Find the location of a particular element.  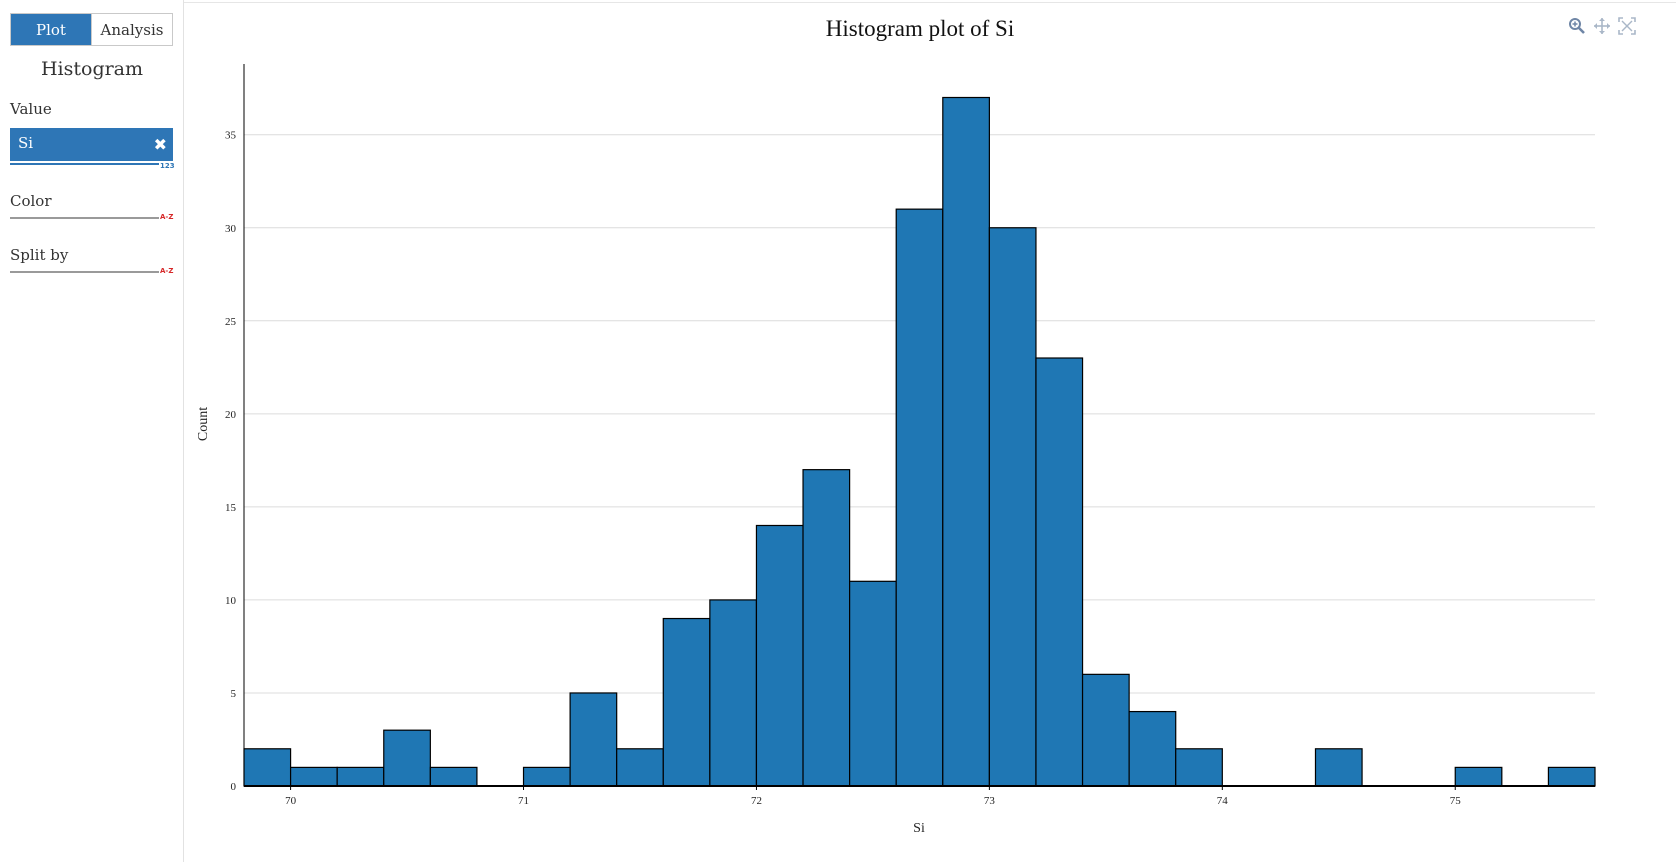

remove-field-icon: ✖ is located at coordinates (160, 144).